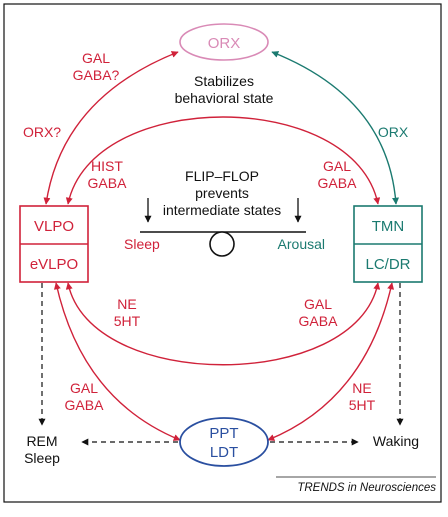 The width and height of the screenshot is (448, 517). What do you see at coordinates (54, 264) in the screenshot?
I see `evlpo-label: eVLPO` at bounding box center [54, 264].